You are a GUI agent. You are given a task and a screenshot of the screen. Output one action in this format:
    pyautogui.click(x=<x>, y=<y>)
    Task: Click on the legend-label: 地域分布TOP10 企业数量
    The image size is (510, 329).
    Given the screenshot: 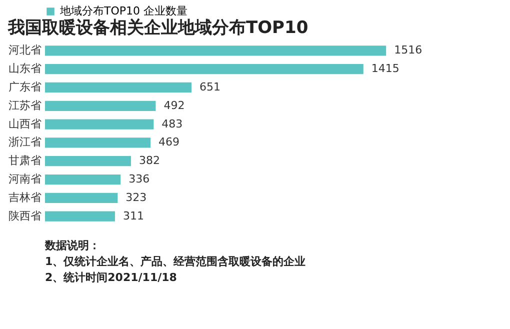 What is the action you would take?
    pyautogui.click(x=123, y=11)
    